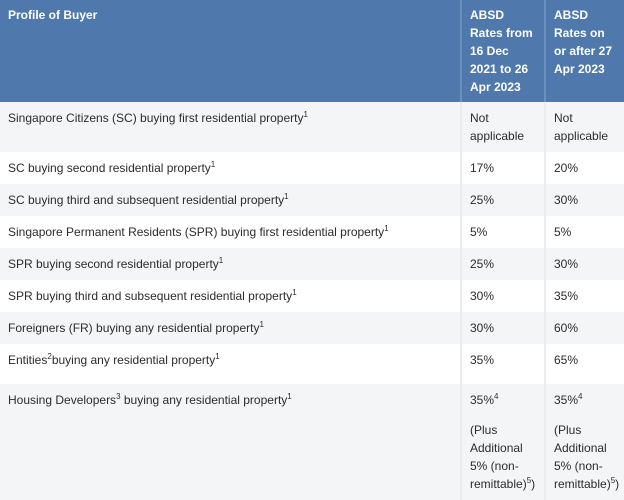 The width and height of the screenshot is (624, 500). What do you see at coordinates (502, 232) in the screenshot?
I see `rate-before-cell: 5%` at bounding box center [502, 232].